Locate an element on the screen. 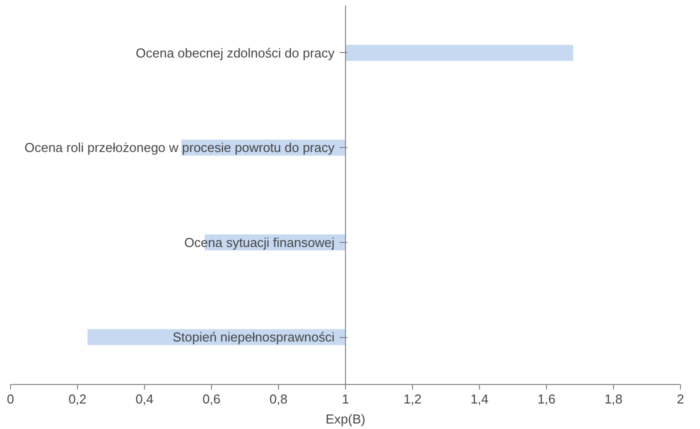 The width and height of the screenshot is (700, 429). x-tick-label: 1,2 is located at coordinates (412, 399).